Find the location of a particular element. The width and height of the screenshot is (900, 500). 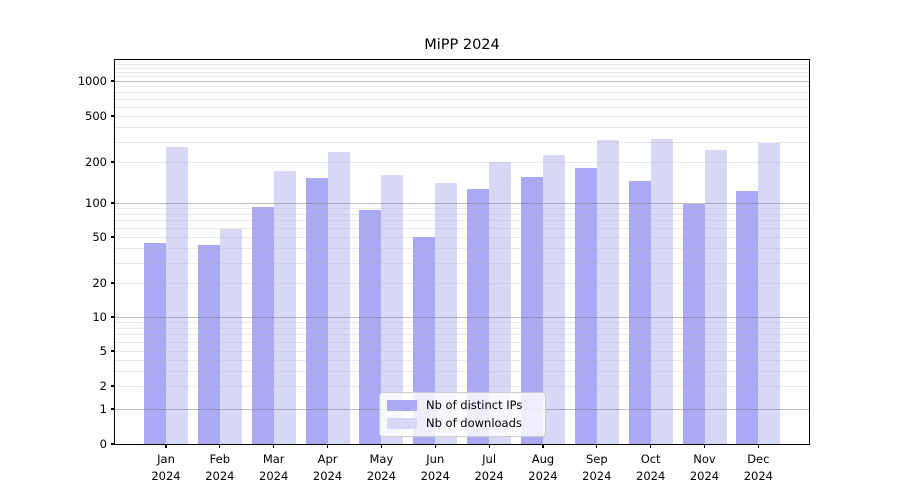

y-tick-label-10: 10 is located at coordinates (99, 317).